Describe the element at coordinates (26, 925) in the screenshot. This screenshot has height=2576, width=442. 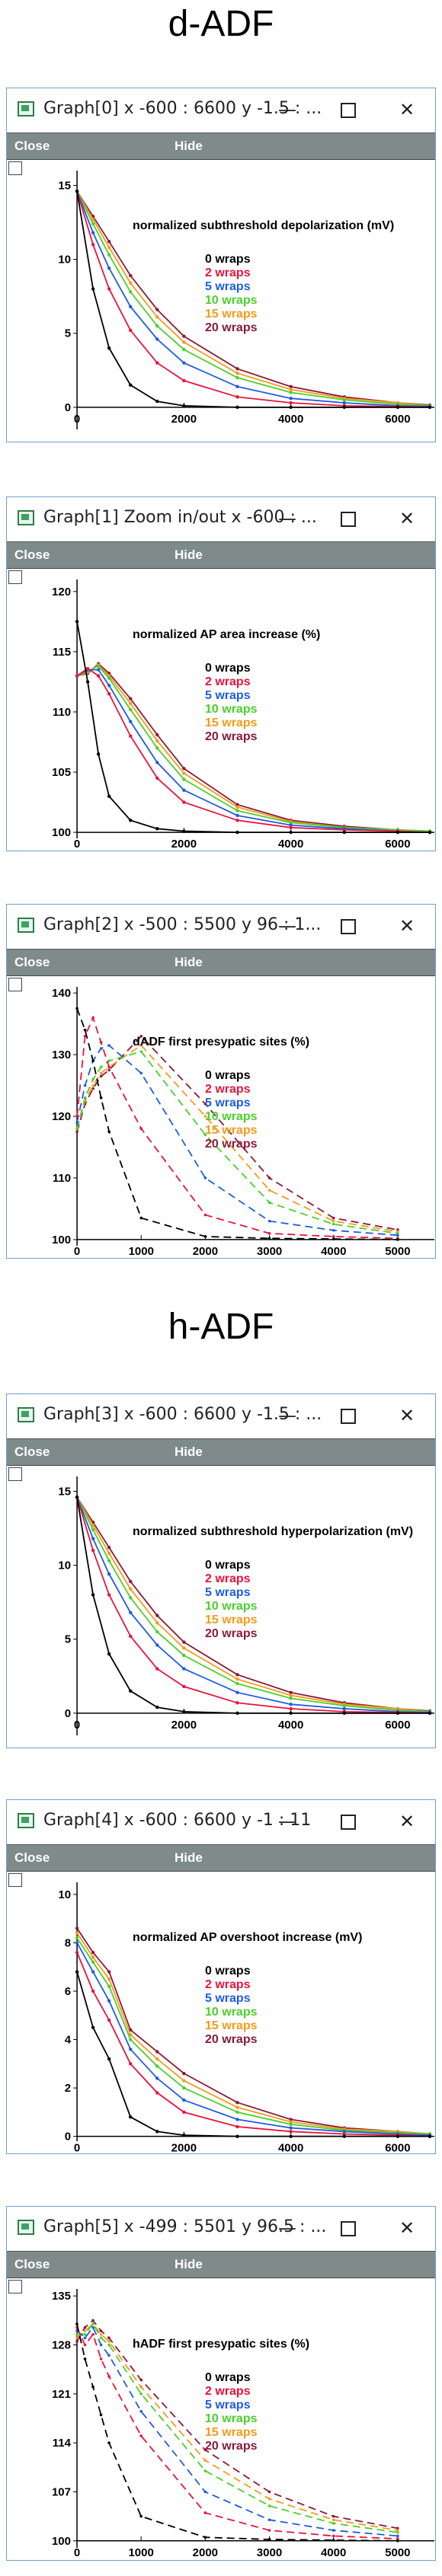
I see `graph-window-icon` at that location.